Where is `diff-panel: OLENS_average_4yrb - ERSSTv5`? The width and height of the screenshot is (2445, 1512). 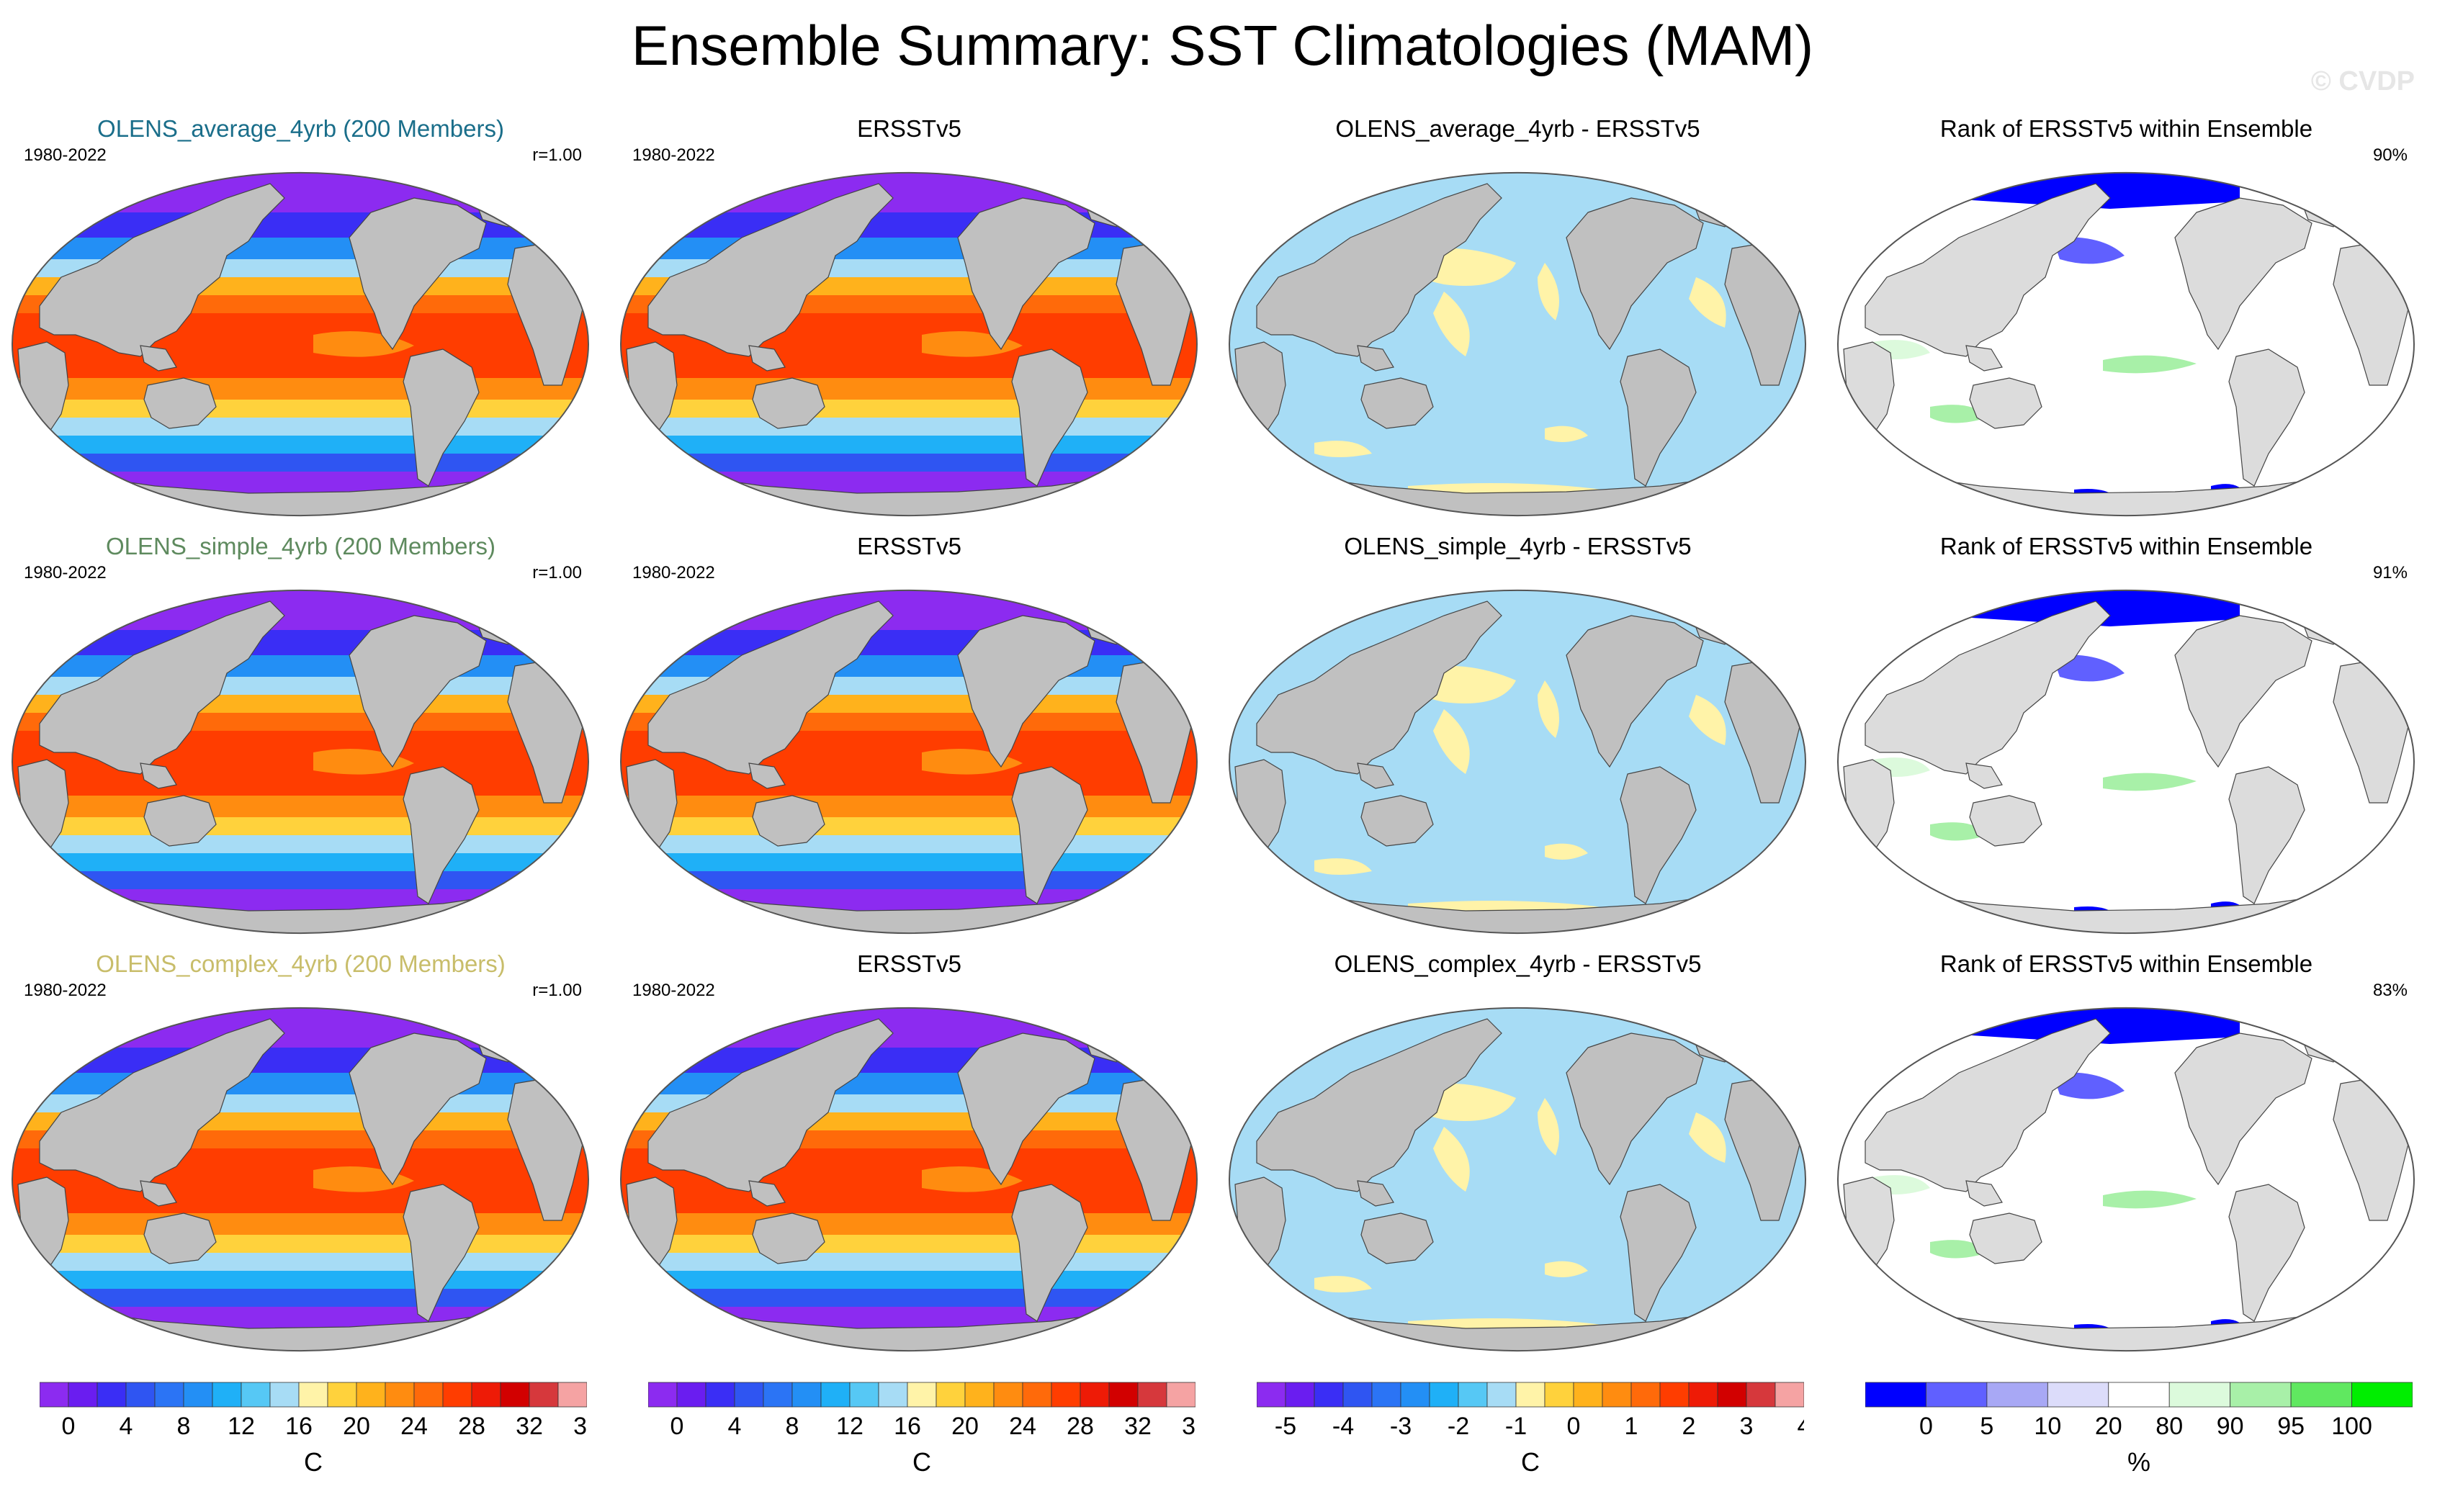
diff-panel: OLENS_average_4yrb - ERSSTv5 is located at coordinates (1518, 315).